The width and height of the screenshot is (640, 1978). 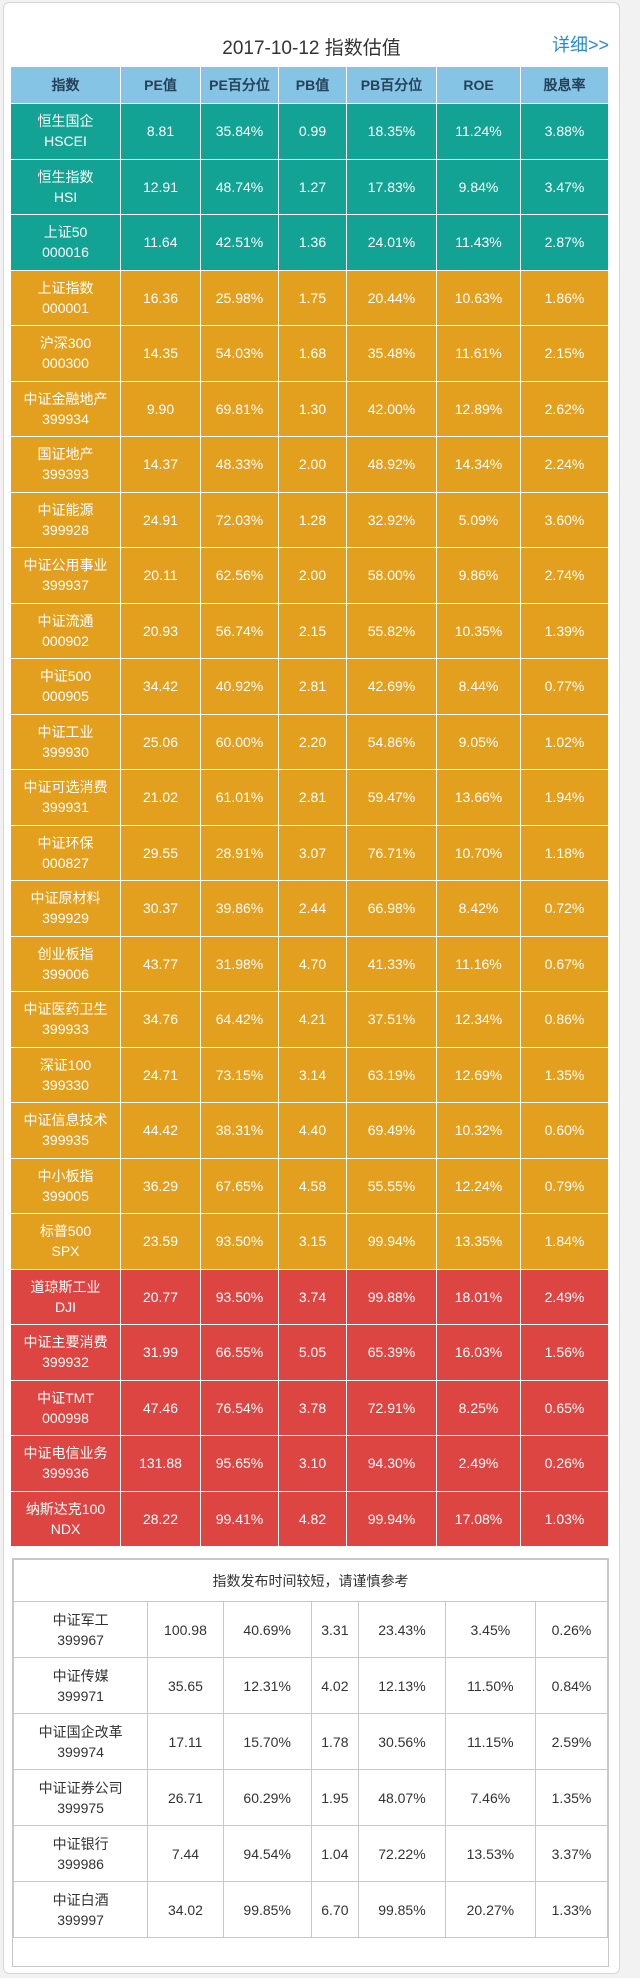 What do you see at coordinates (65, 363) in the screenshot?
I see `index-code: 000300` at bounding box center [65, 363].